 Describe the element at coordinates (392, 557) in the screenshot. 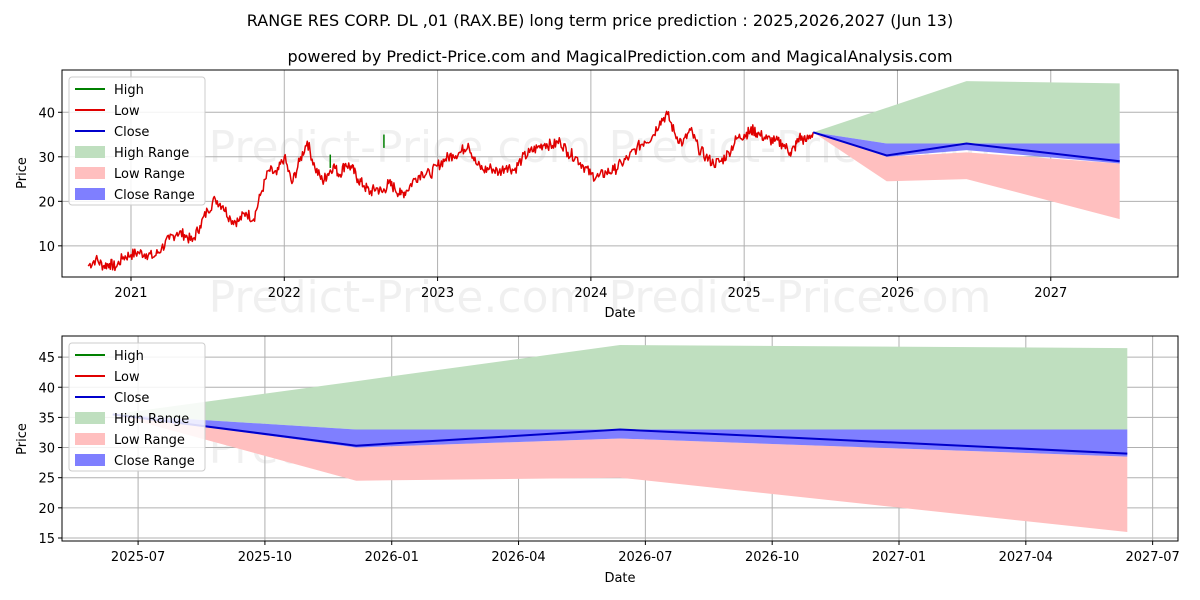

I see `x-tick-label: 2026-01` at that location.